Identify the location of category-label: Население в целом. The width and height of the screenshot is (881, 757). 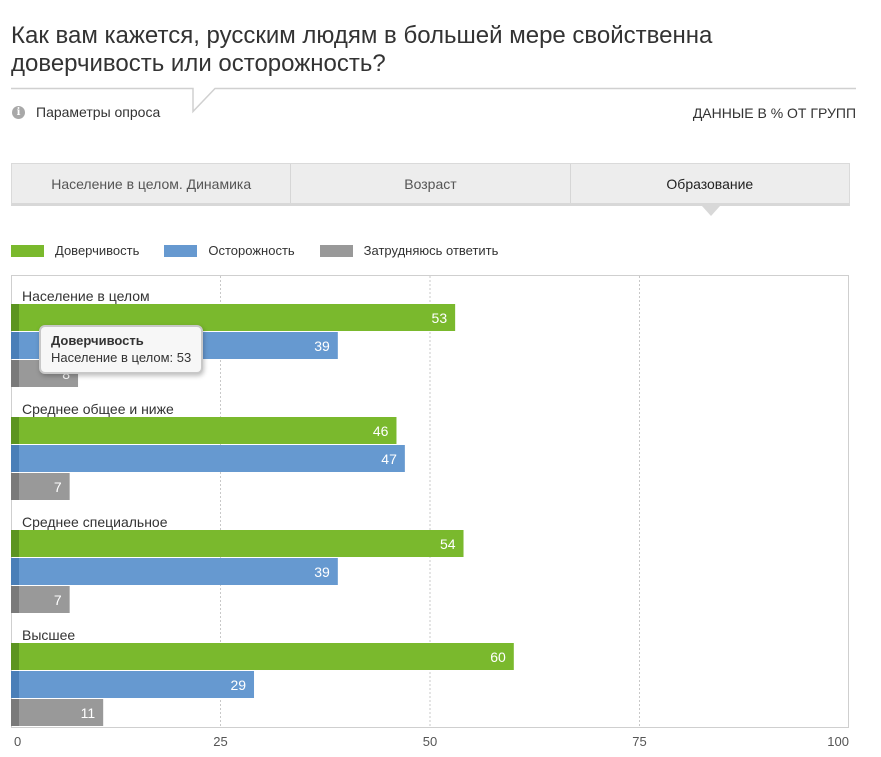
(86, 296).